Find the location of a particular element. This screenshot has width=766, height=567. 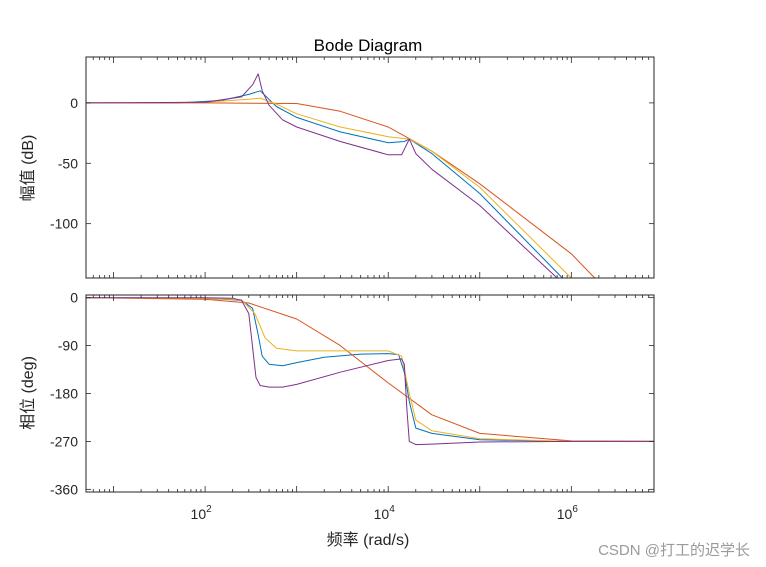

x-tick-label: 10⁶ is located at coordinates (568, 513).